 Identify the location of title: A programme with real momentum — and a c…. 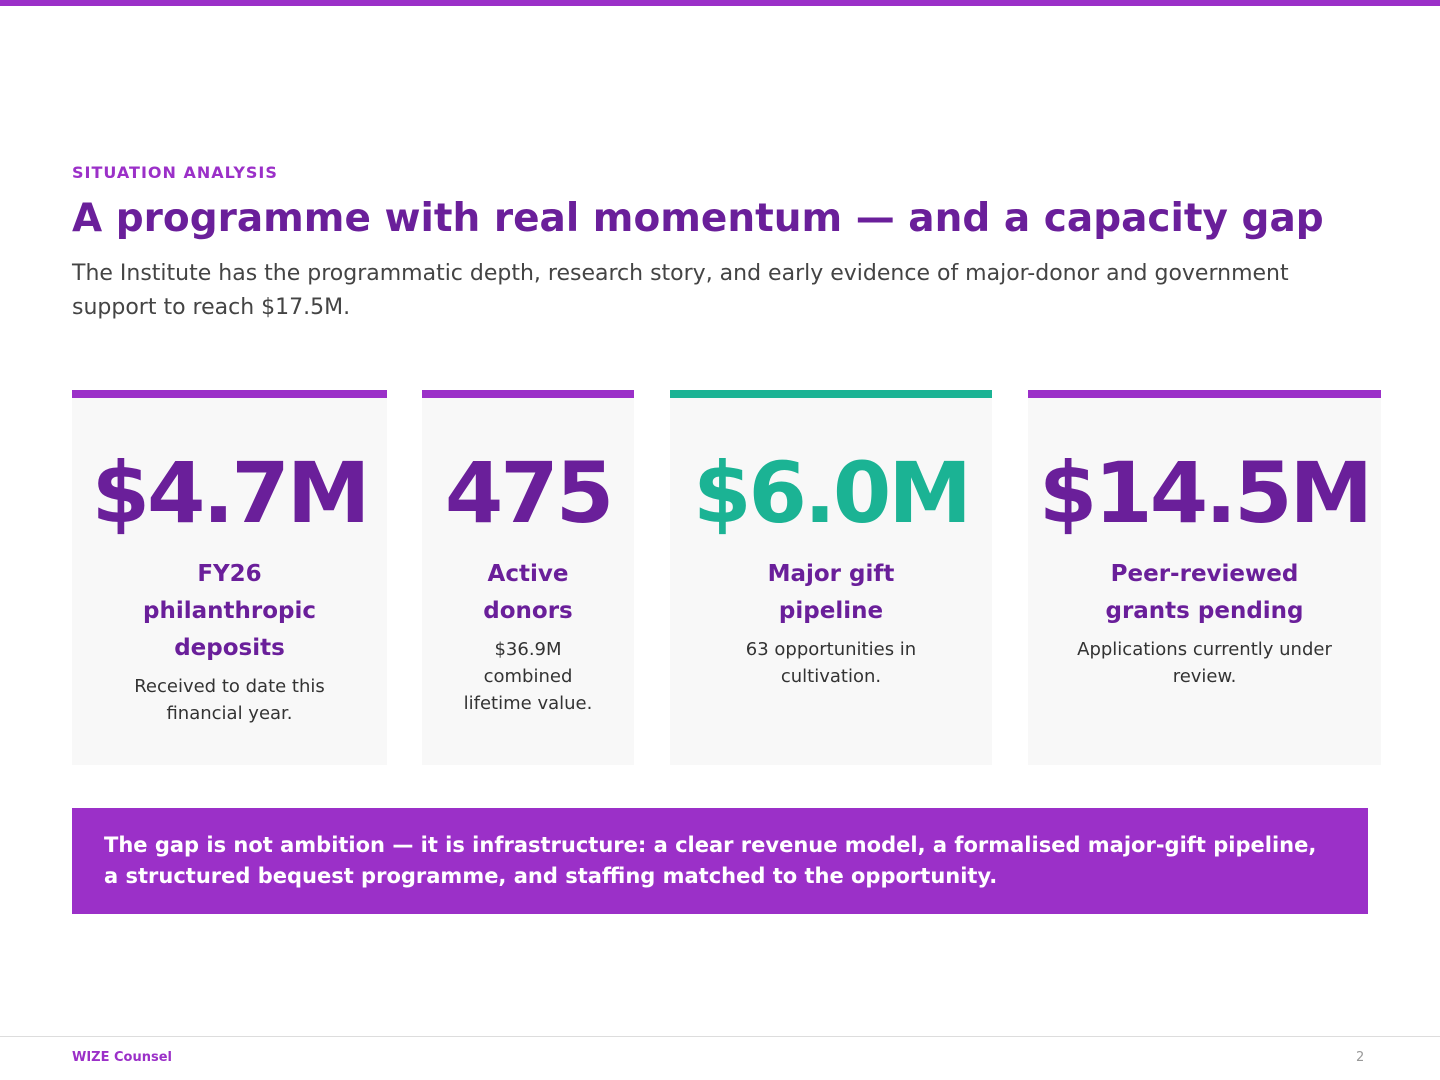
(698, 218).